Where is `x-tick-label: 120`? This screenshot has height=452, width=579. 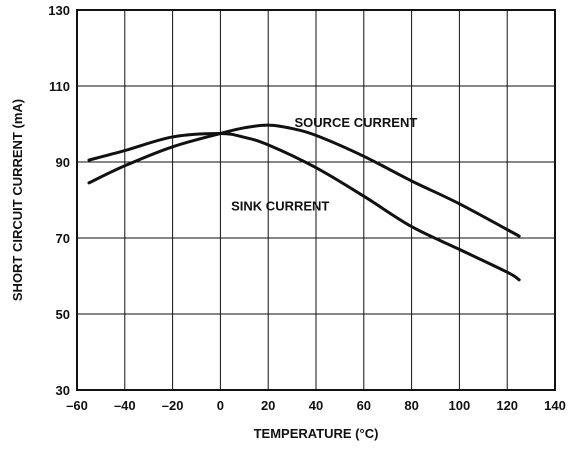
x-tick-label: 120 is located at coordinates (507, 405).